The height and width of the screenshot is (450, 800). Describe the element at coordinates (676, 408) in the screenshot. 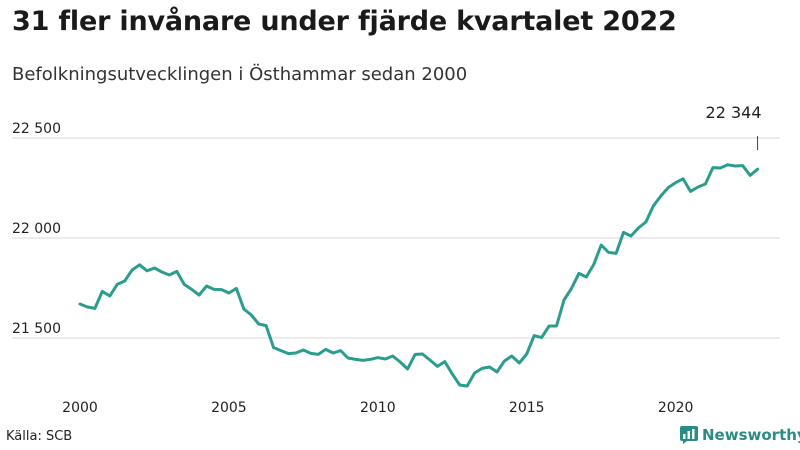

I see `x-tick-label: 2020` at that location.